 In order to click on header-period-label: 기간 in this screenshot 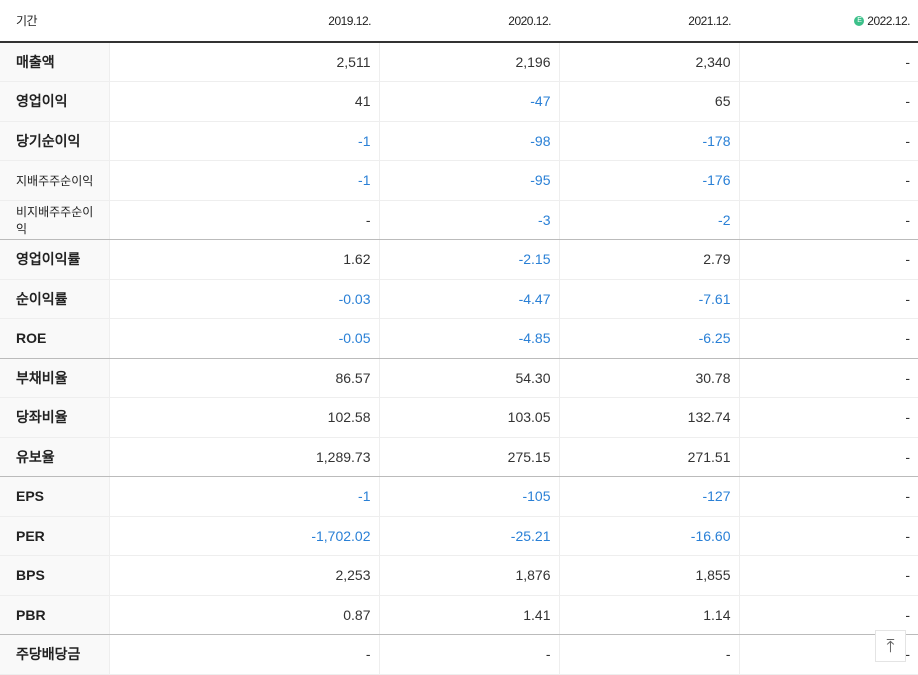, I will do `click(54, 21)`.